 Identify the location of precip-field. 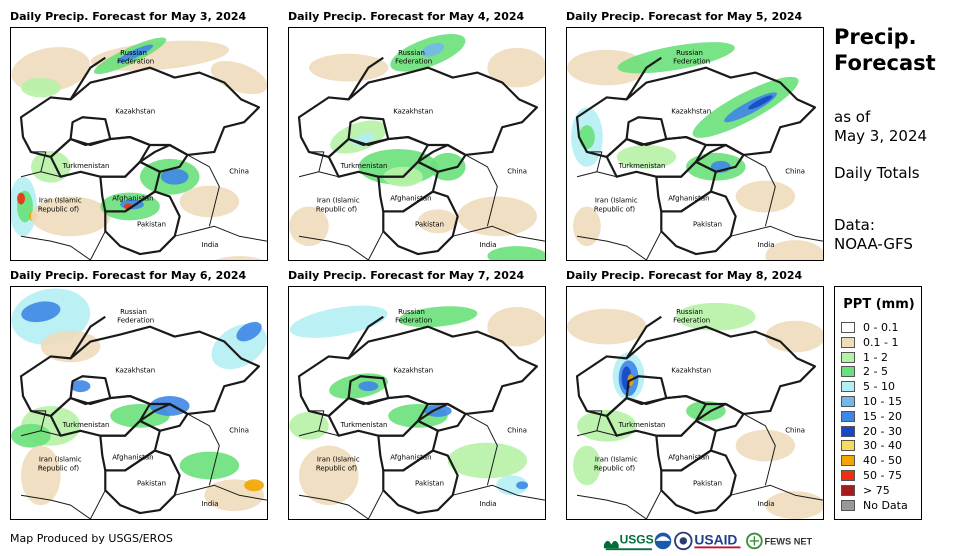
(139, 400).